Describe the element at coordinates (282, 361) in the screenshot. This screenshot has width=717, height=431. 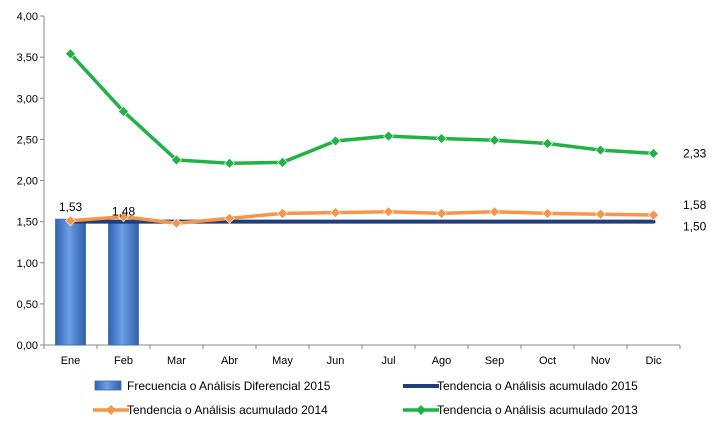
I see `x-tick-label: May` at that location.